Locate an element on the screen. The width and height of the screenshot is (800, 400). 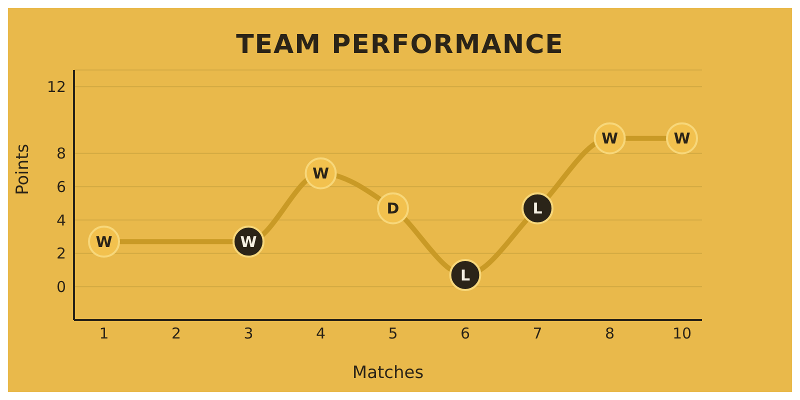
y-tick-label: 8 is located at coordinates (61, 153).